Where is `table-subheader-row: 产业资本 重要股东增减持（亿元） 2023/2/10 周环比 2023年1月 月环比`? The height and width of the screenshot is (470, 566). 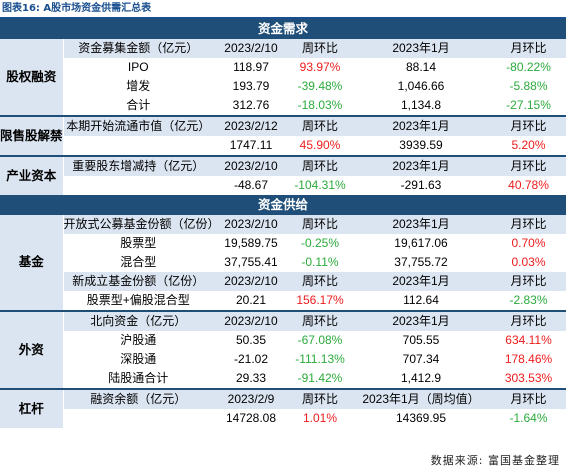 table-subheader-row: 产业资本 重要股东增减持（亿元） 2023/2/10 周环比 2023年1月 月环比 is located at coordinates (283, 175).